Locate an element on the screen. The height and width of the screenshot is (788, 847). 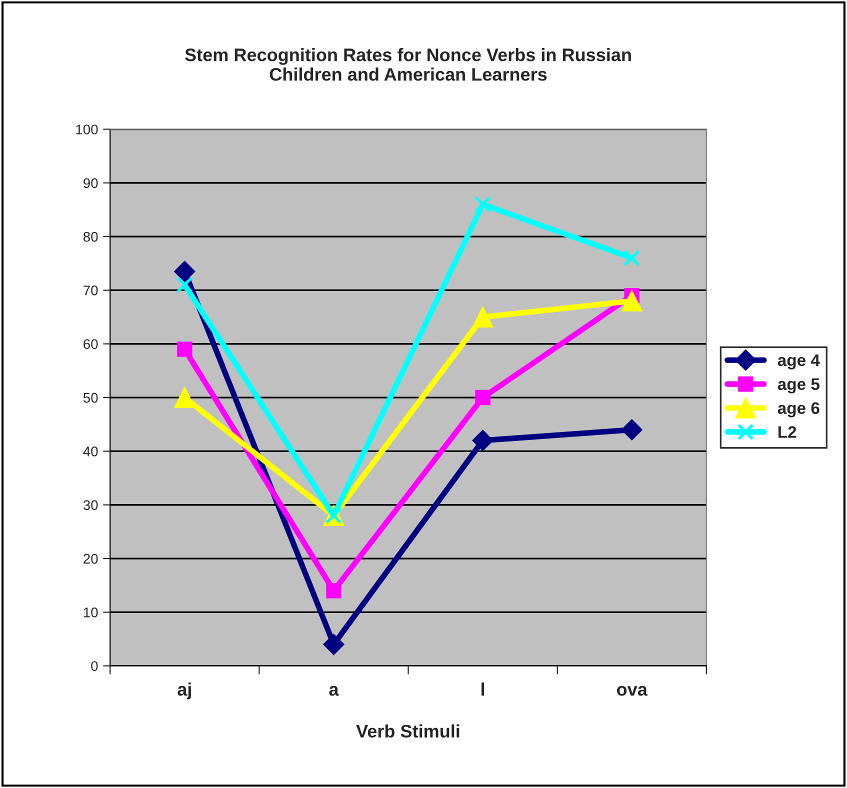
x-tick-label: aj is located at coordinates (184, 691).